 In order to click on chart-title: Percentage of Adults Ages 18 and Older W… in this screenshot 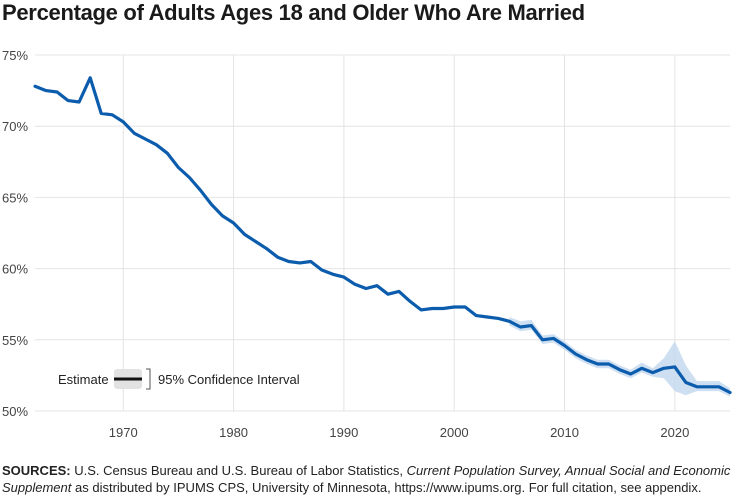, I will do `click(293, 12)`.